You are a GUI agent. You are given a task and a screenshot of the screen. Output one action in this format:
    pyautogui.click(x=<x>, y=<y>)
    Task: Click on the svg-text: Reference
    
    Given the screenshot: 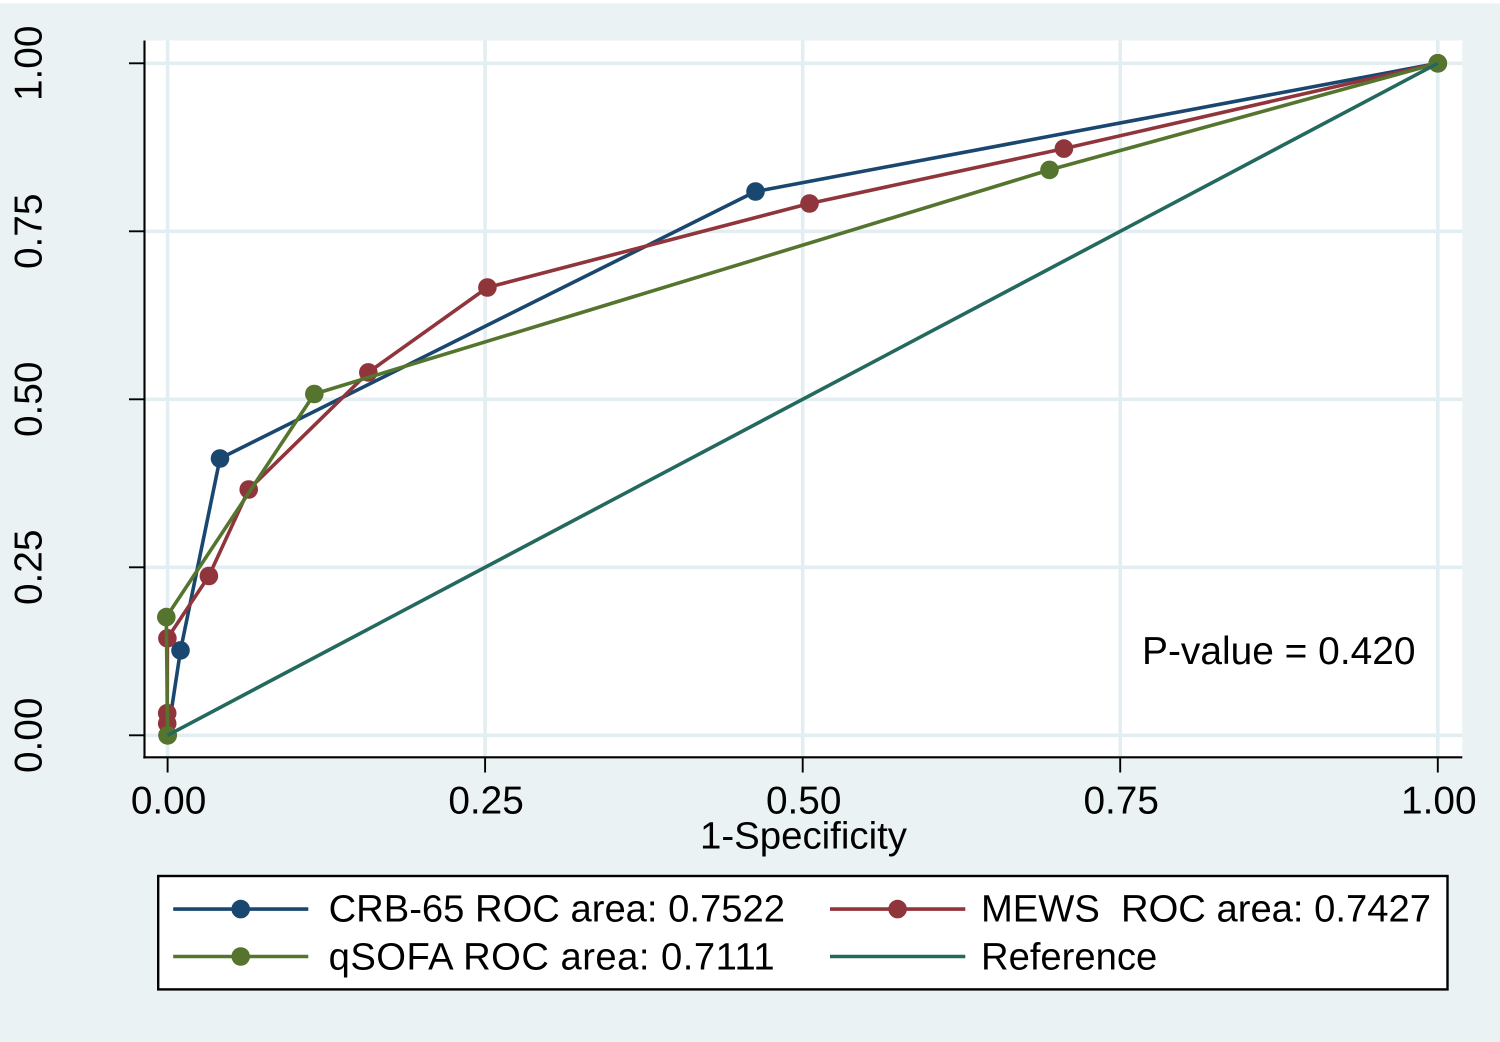 What is the action you would take?
    pyautogui.click(x=1069, y=957)
    